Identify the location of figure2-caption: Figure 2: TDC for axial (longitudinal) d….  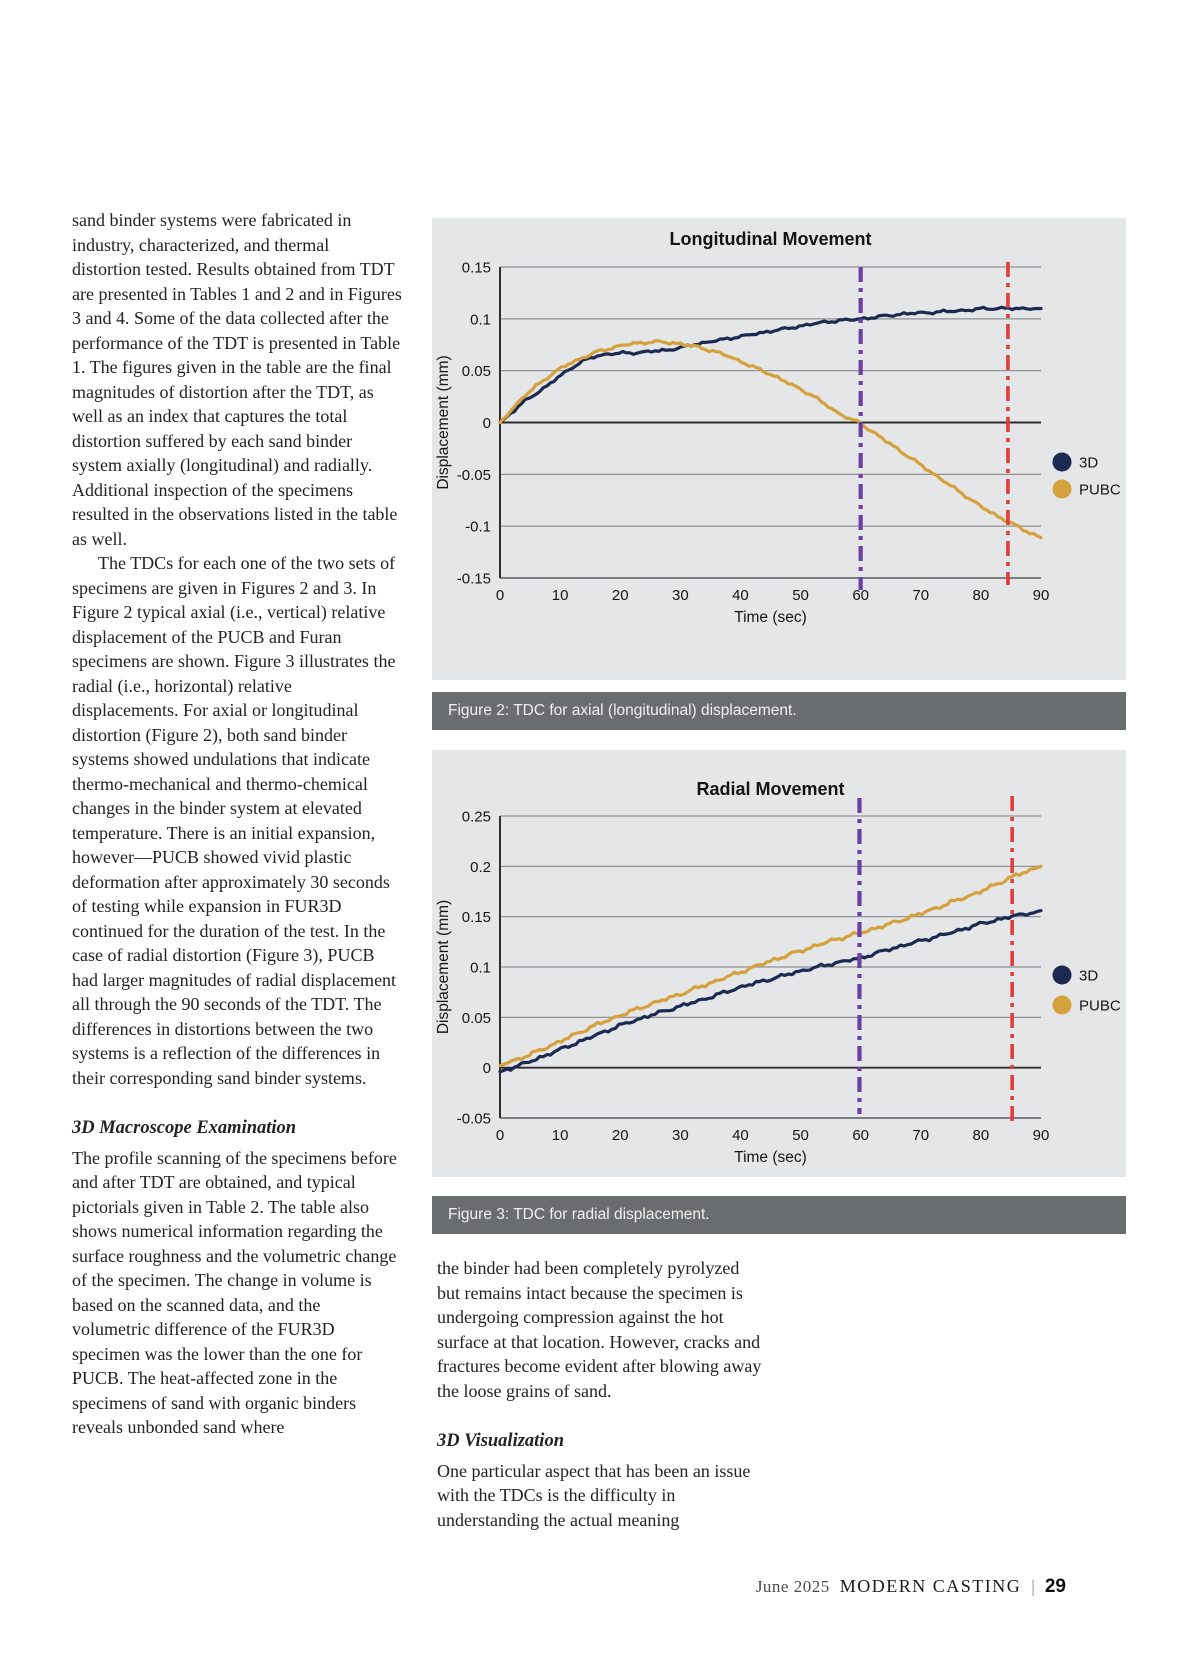
(779, 711).